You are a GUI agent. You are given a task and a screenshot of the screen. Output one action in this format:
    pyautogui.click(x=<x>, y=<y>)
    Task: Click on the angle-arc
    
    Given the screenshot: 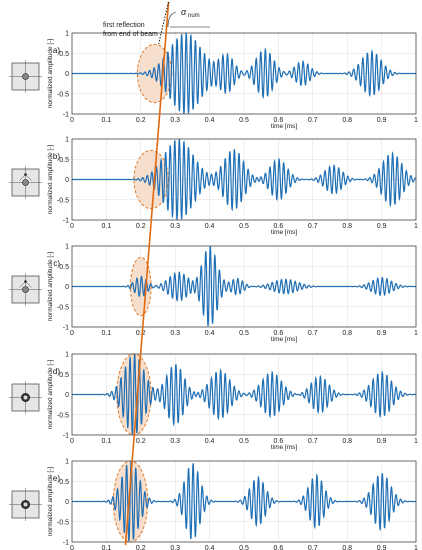 What is the action you would take?
    pyautogui.click(x=172, y=19)
    